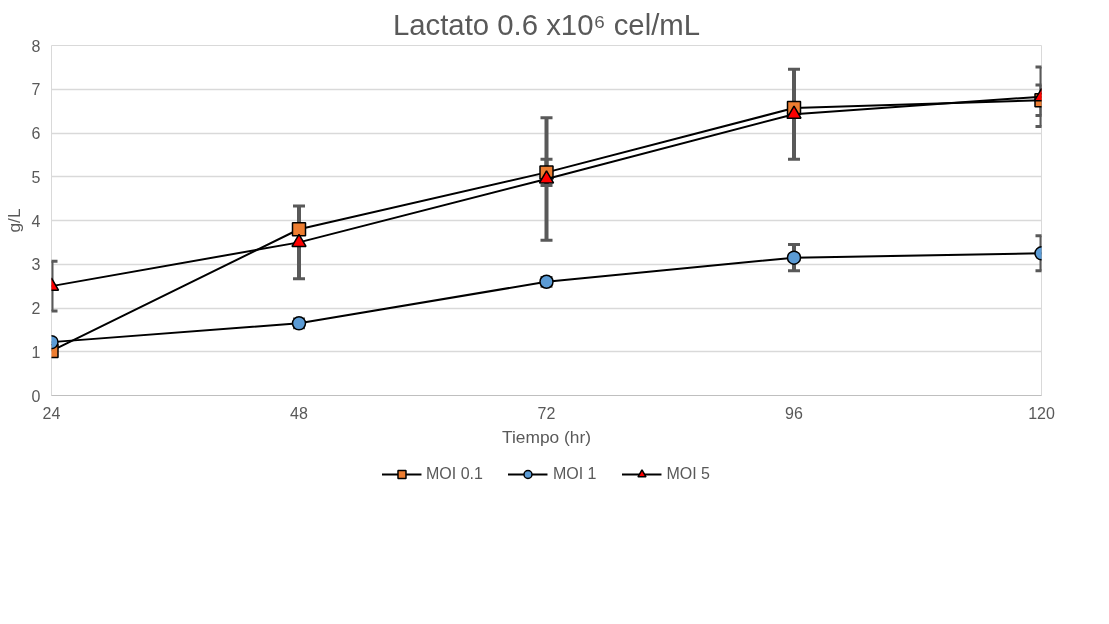 The height and width of the screenshot is (624, 1109). What do you see at coordinates (36, 308) in the screenshot?
I see `y-tick-label: 2` at bounding box center [36, 308].